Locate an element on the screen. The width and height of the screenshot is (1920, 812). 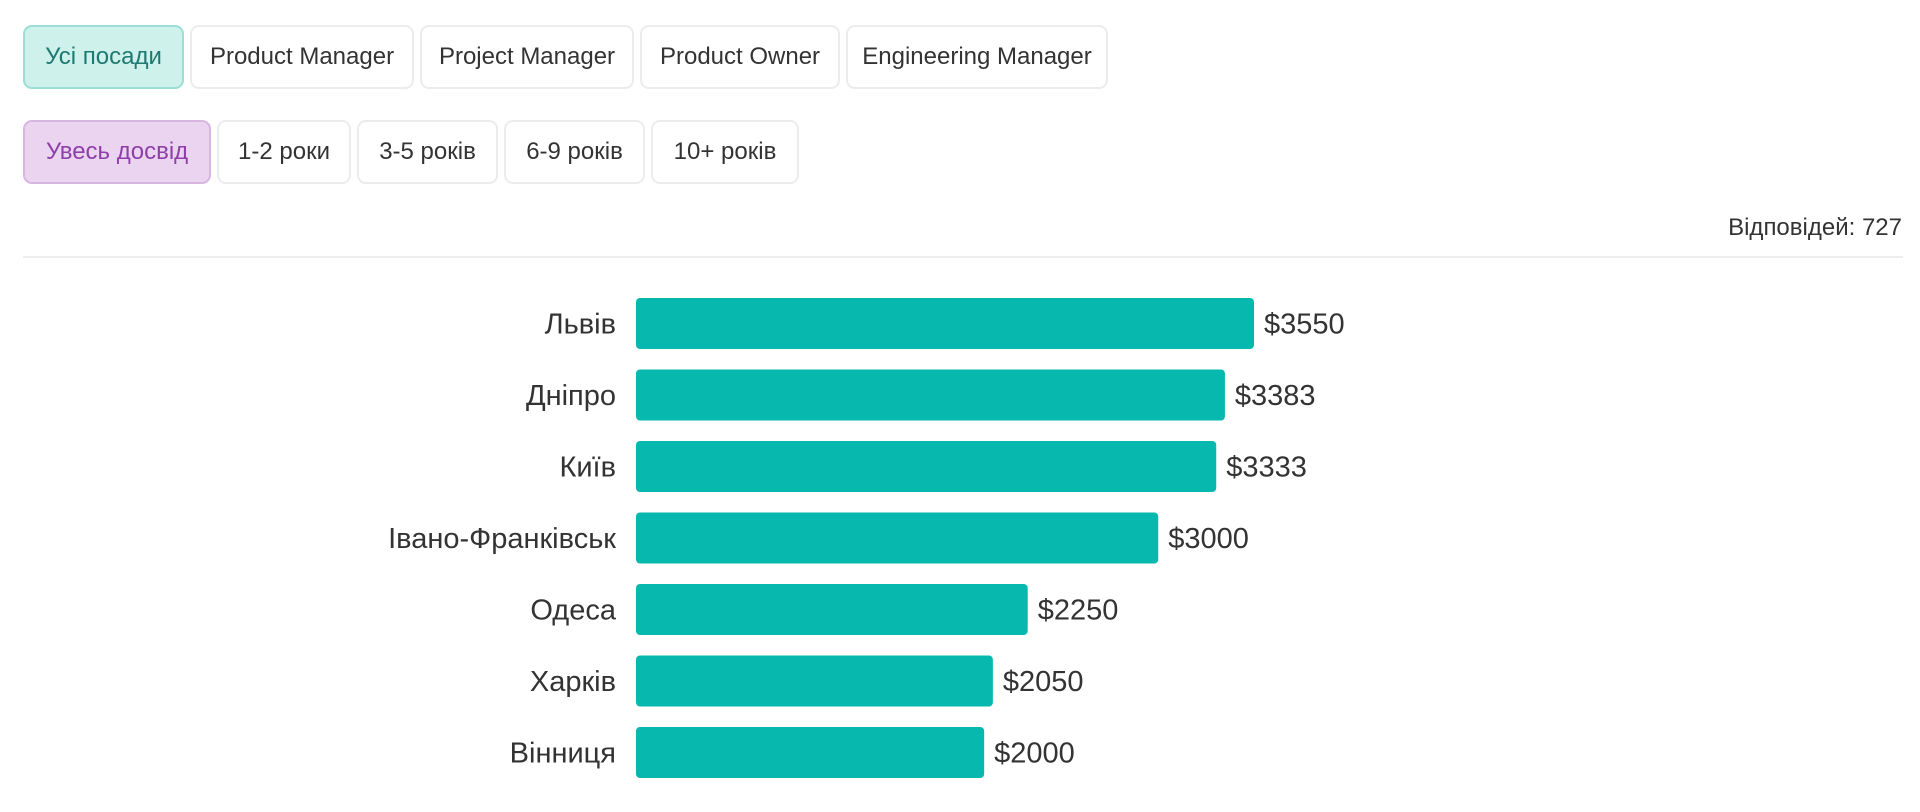
filter-all-positions: Усі посади is located at coordinates (103, 57).